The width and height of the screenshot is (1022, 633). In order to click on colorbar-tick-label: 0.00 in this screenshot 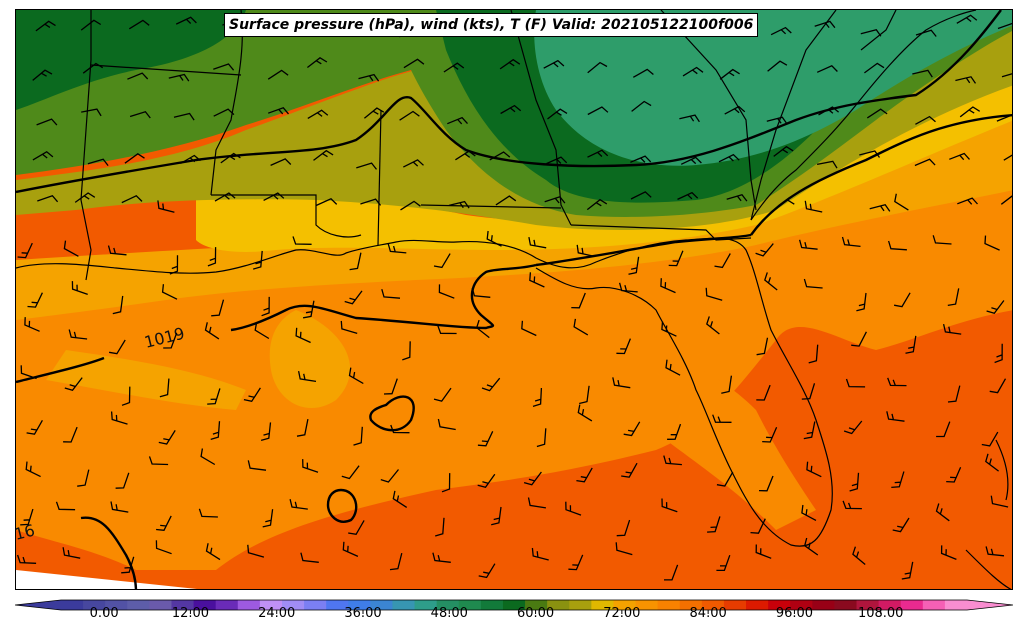, I will do `click(104, 613)`.